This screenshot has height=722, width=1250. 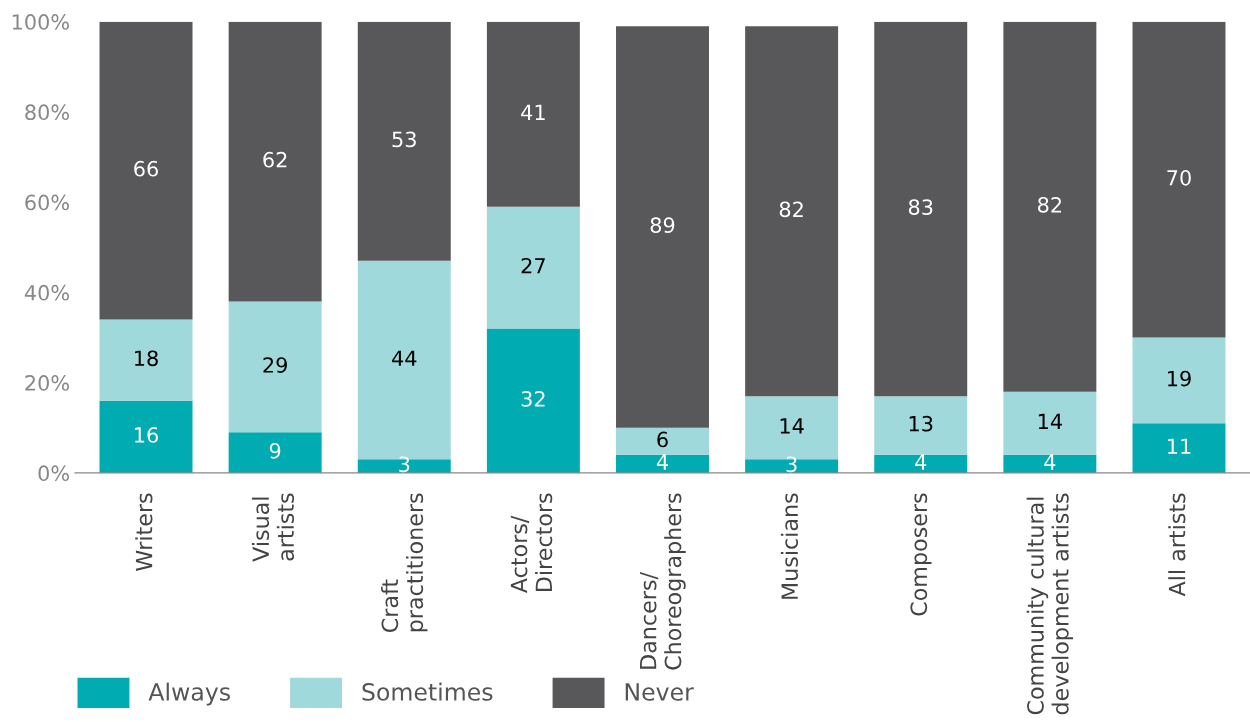 I want to click on data-label: 6, so click(x=662, y=439).